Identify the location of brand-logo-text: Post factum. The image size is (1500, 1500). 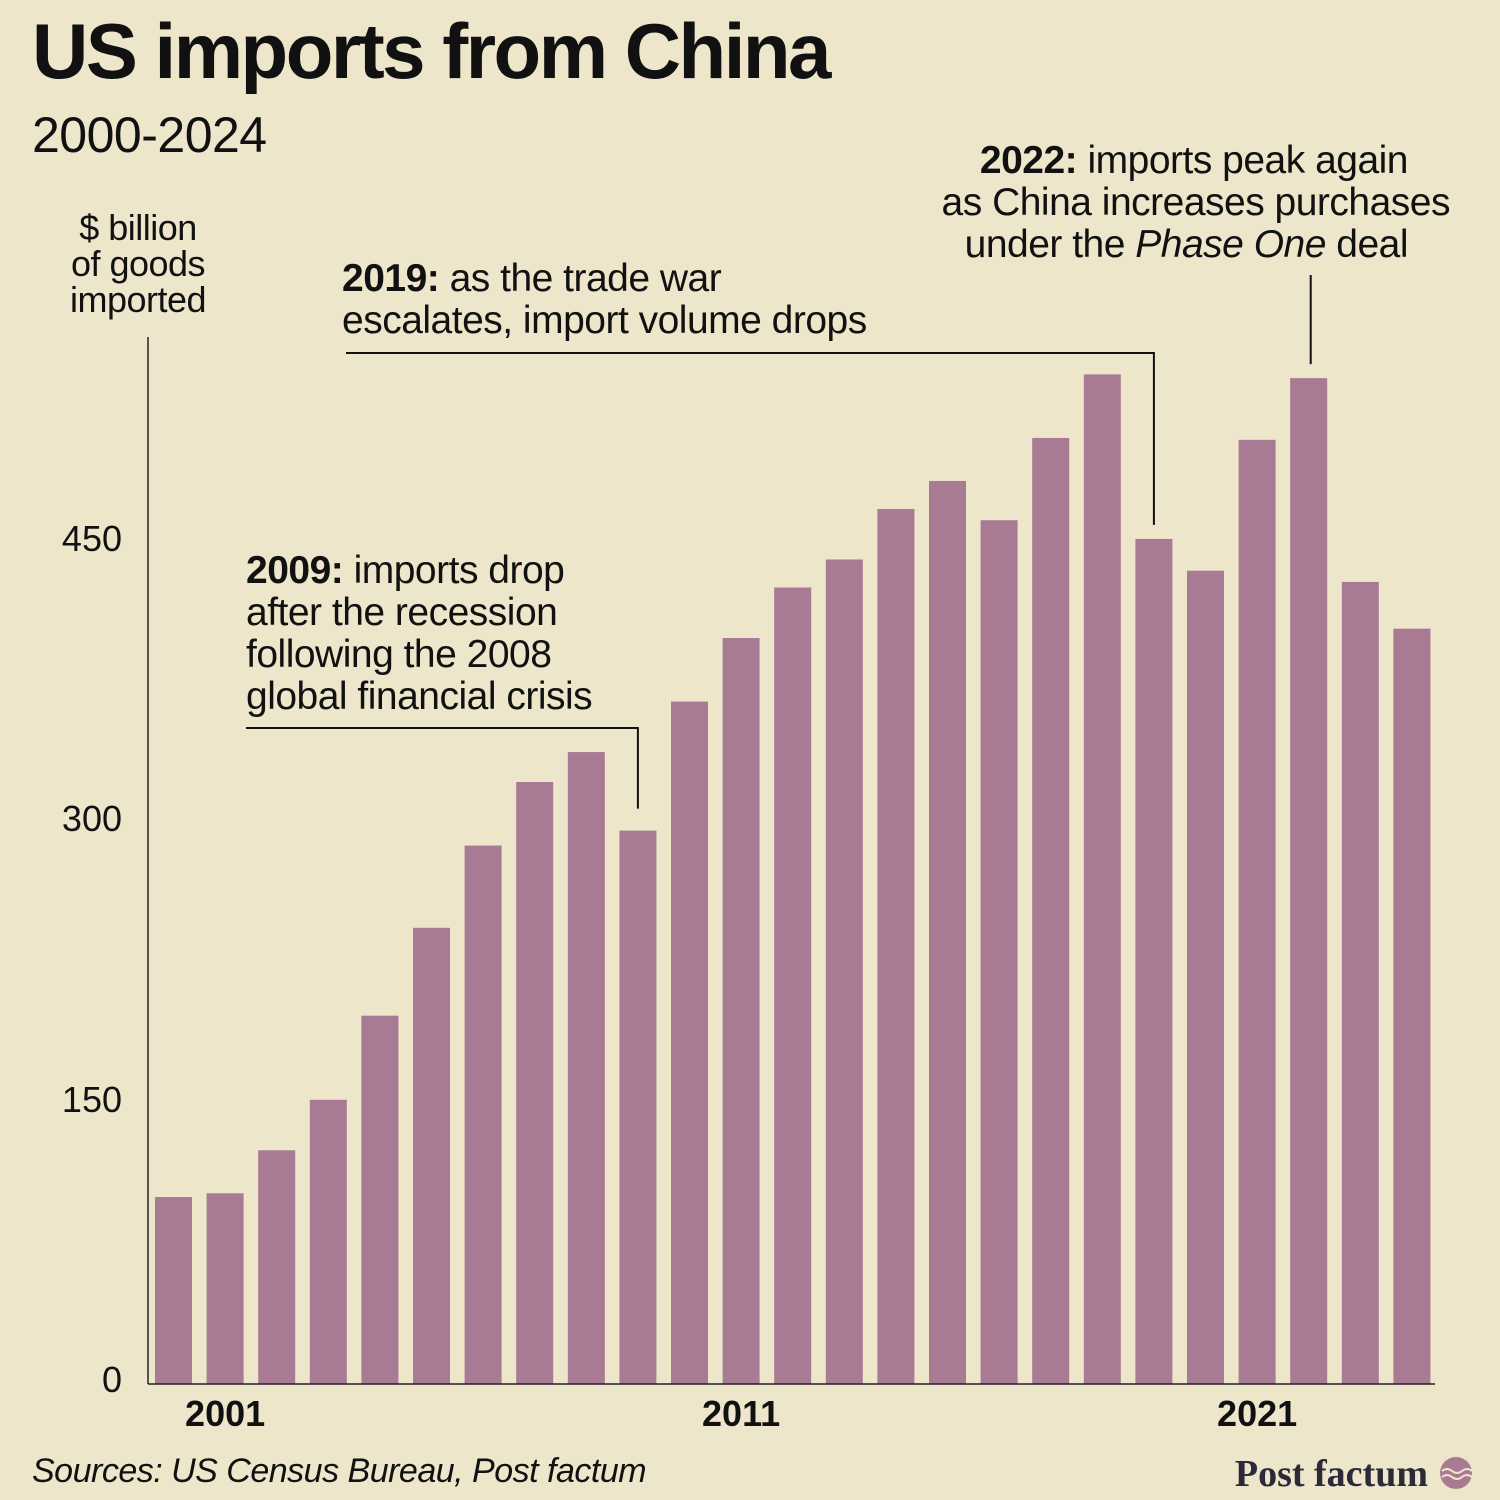
(1331, 1474).